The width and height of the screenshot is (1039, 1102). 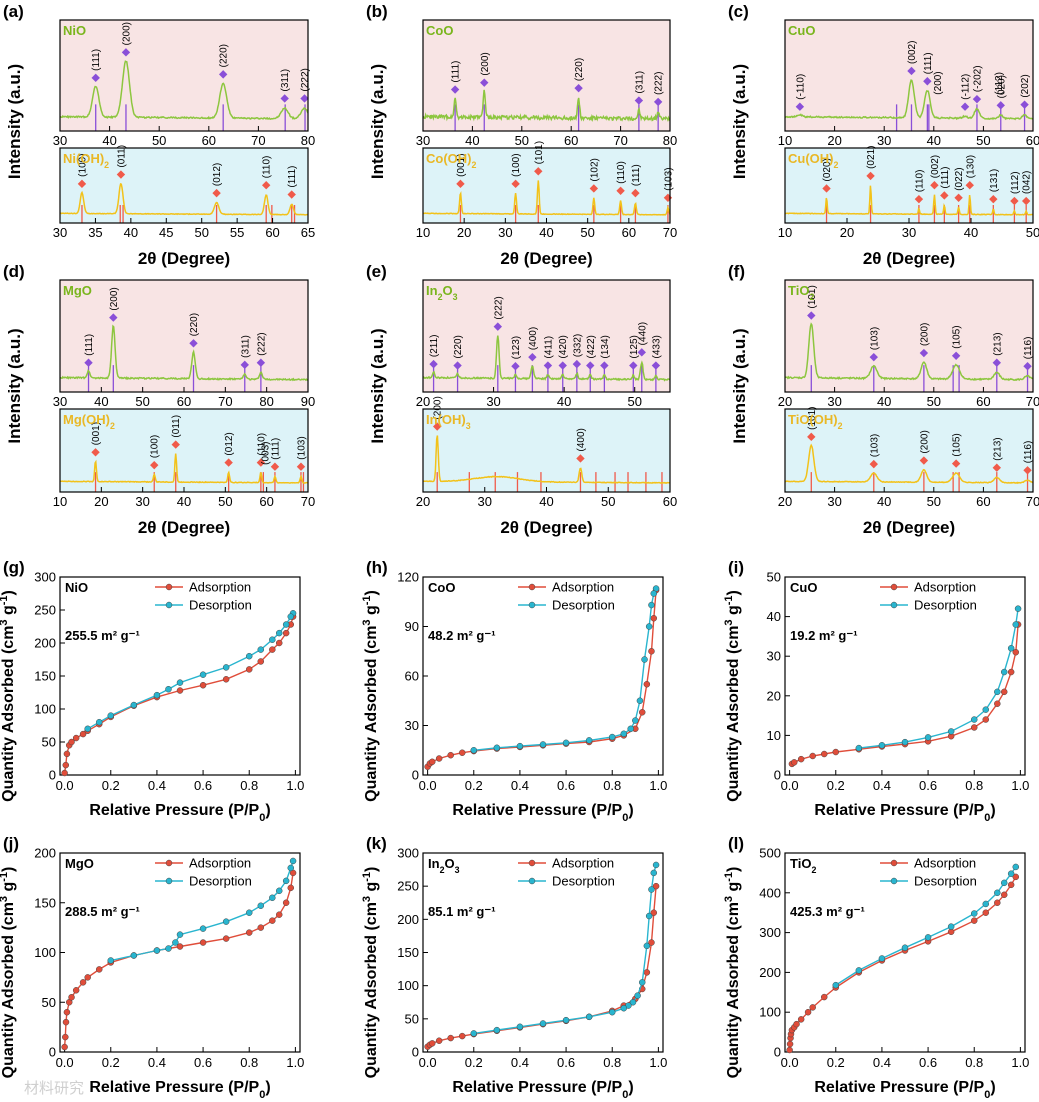 I want to click on axis-frame, so click(x=905, y=676).